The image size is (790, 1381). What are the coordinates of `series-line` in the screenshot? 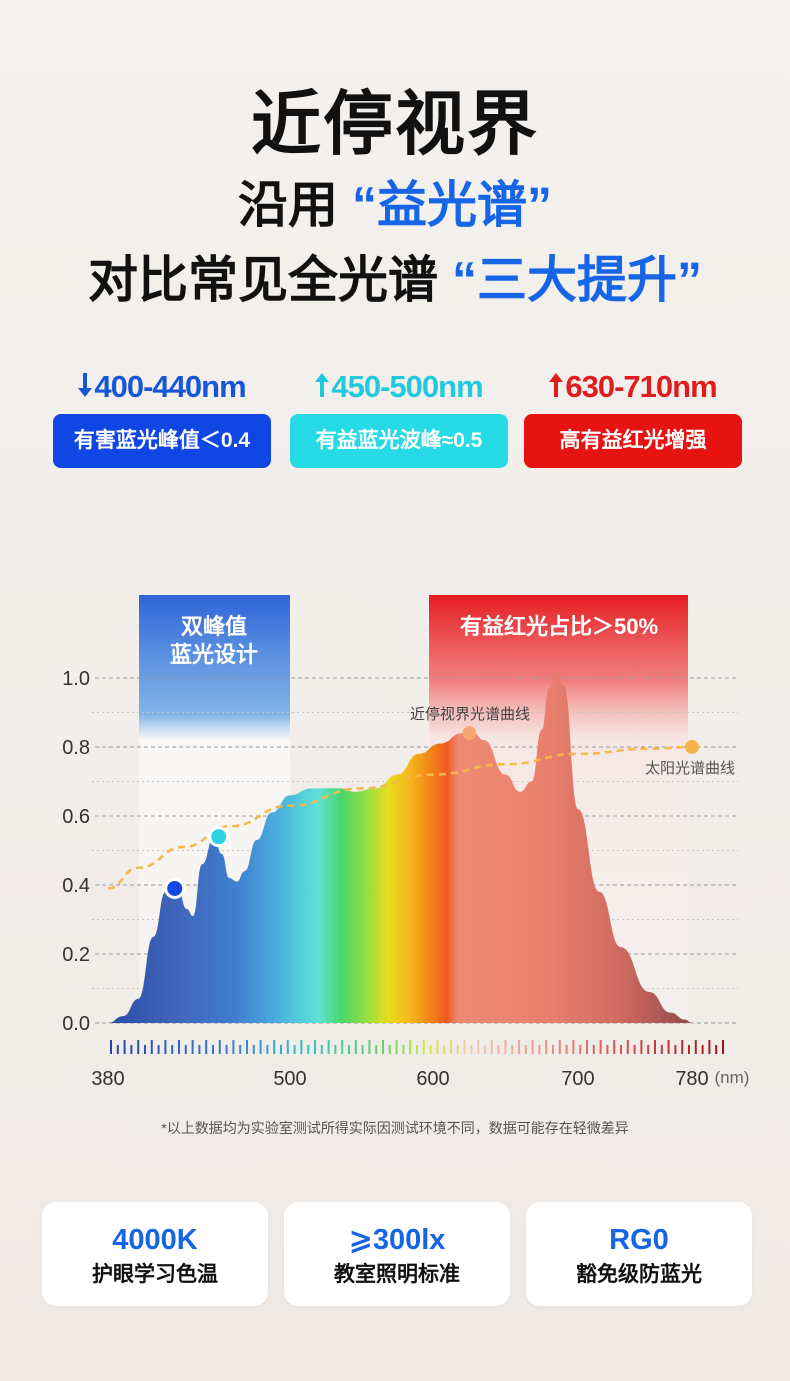 It's located at (400, 817).